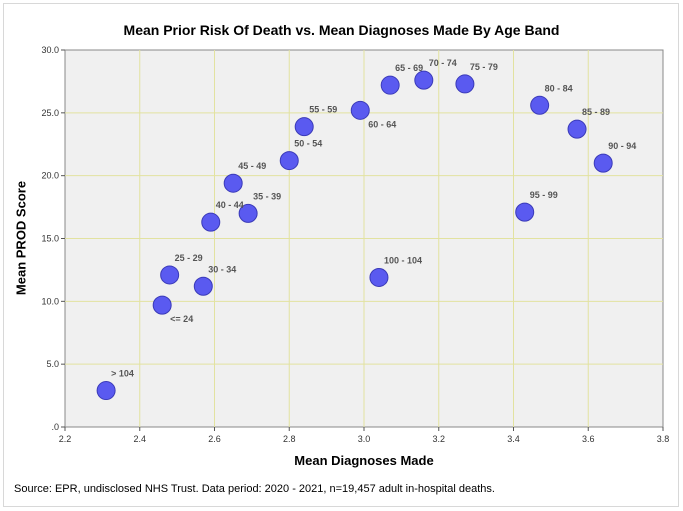 This screenshot has width=683, height=511. What do you see at coordinates (588, 439) in the screenshot?
I see `x-tick-label: 3.6` at bounding box center [588, 439].